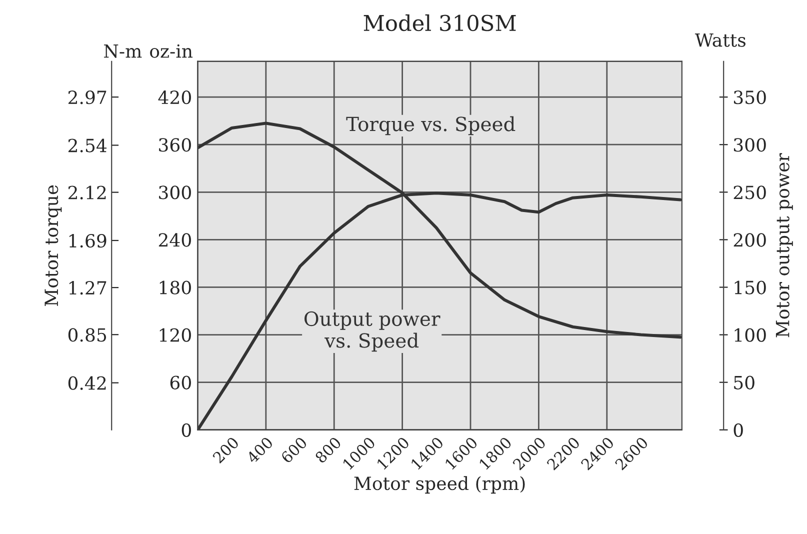  I want to click on y3-tick-label: 2.97, so click(87, 97).